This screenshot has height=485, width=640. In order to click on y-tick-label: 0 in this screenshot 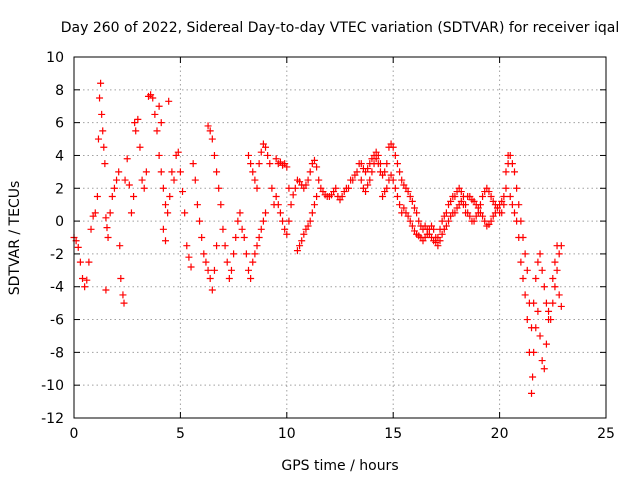, I will do `click(59, 222)`.